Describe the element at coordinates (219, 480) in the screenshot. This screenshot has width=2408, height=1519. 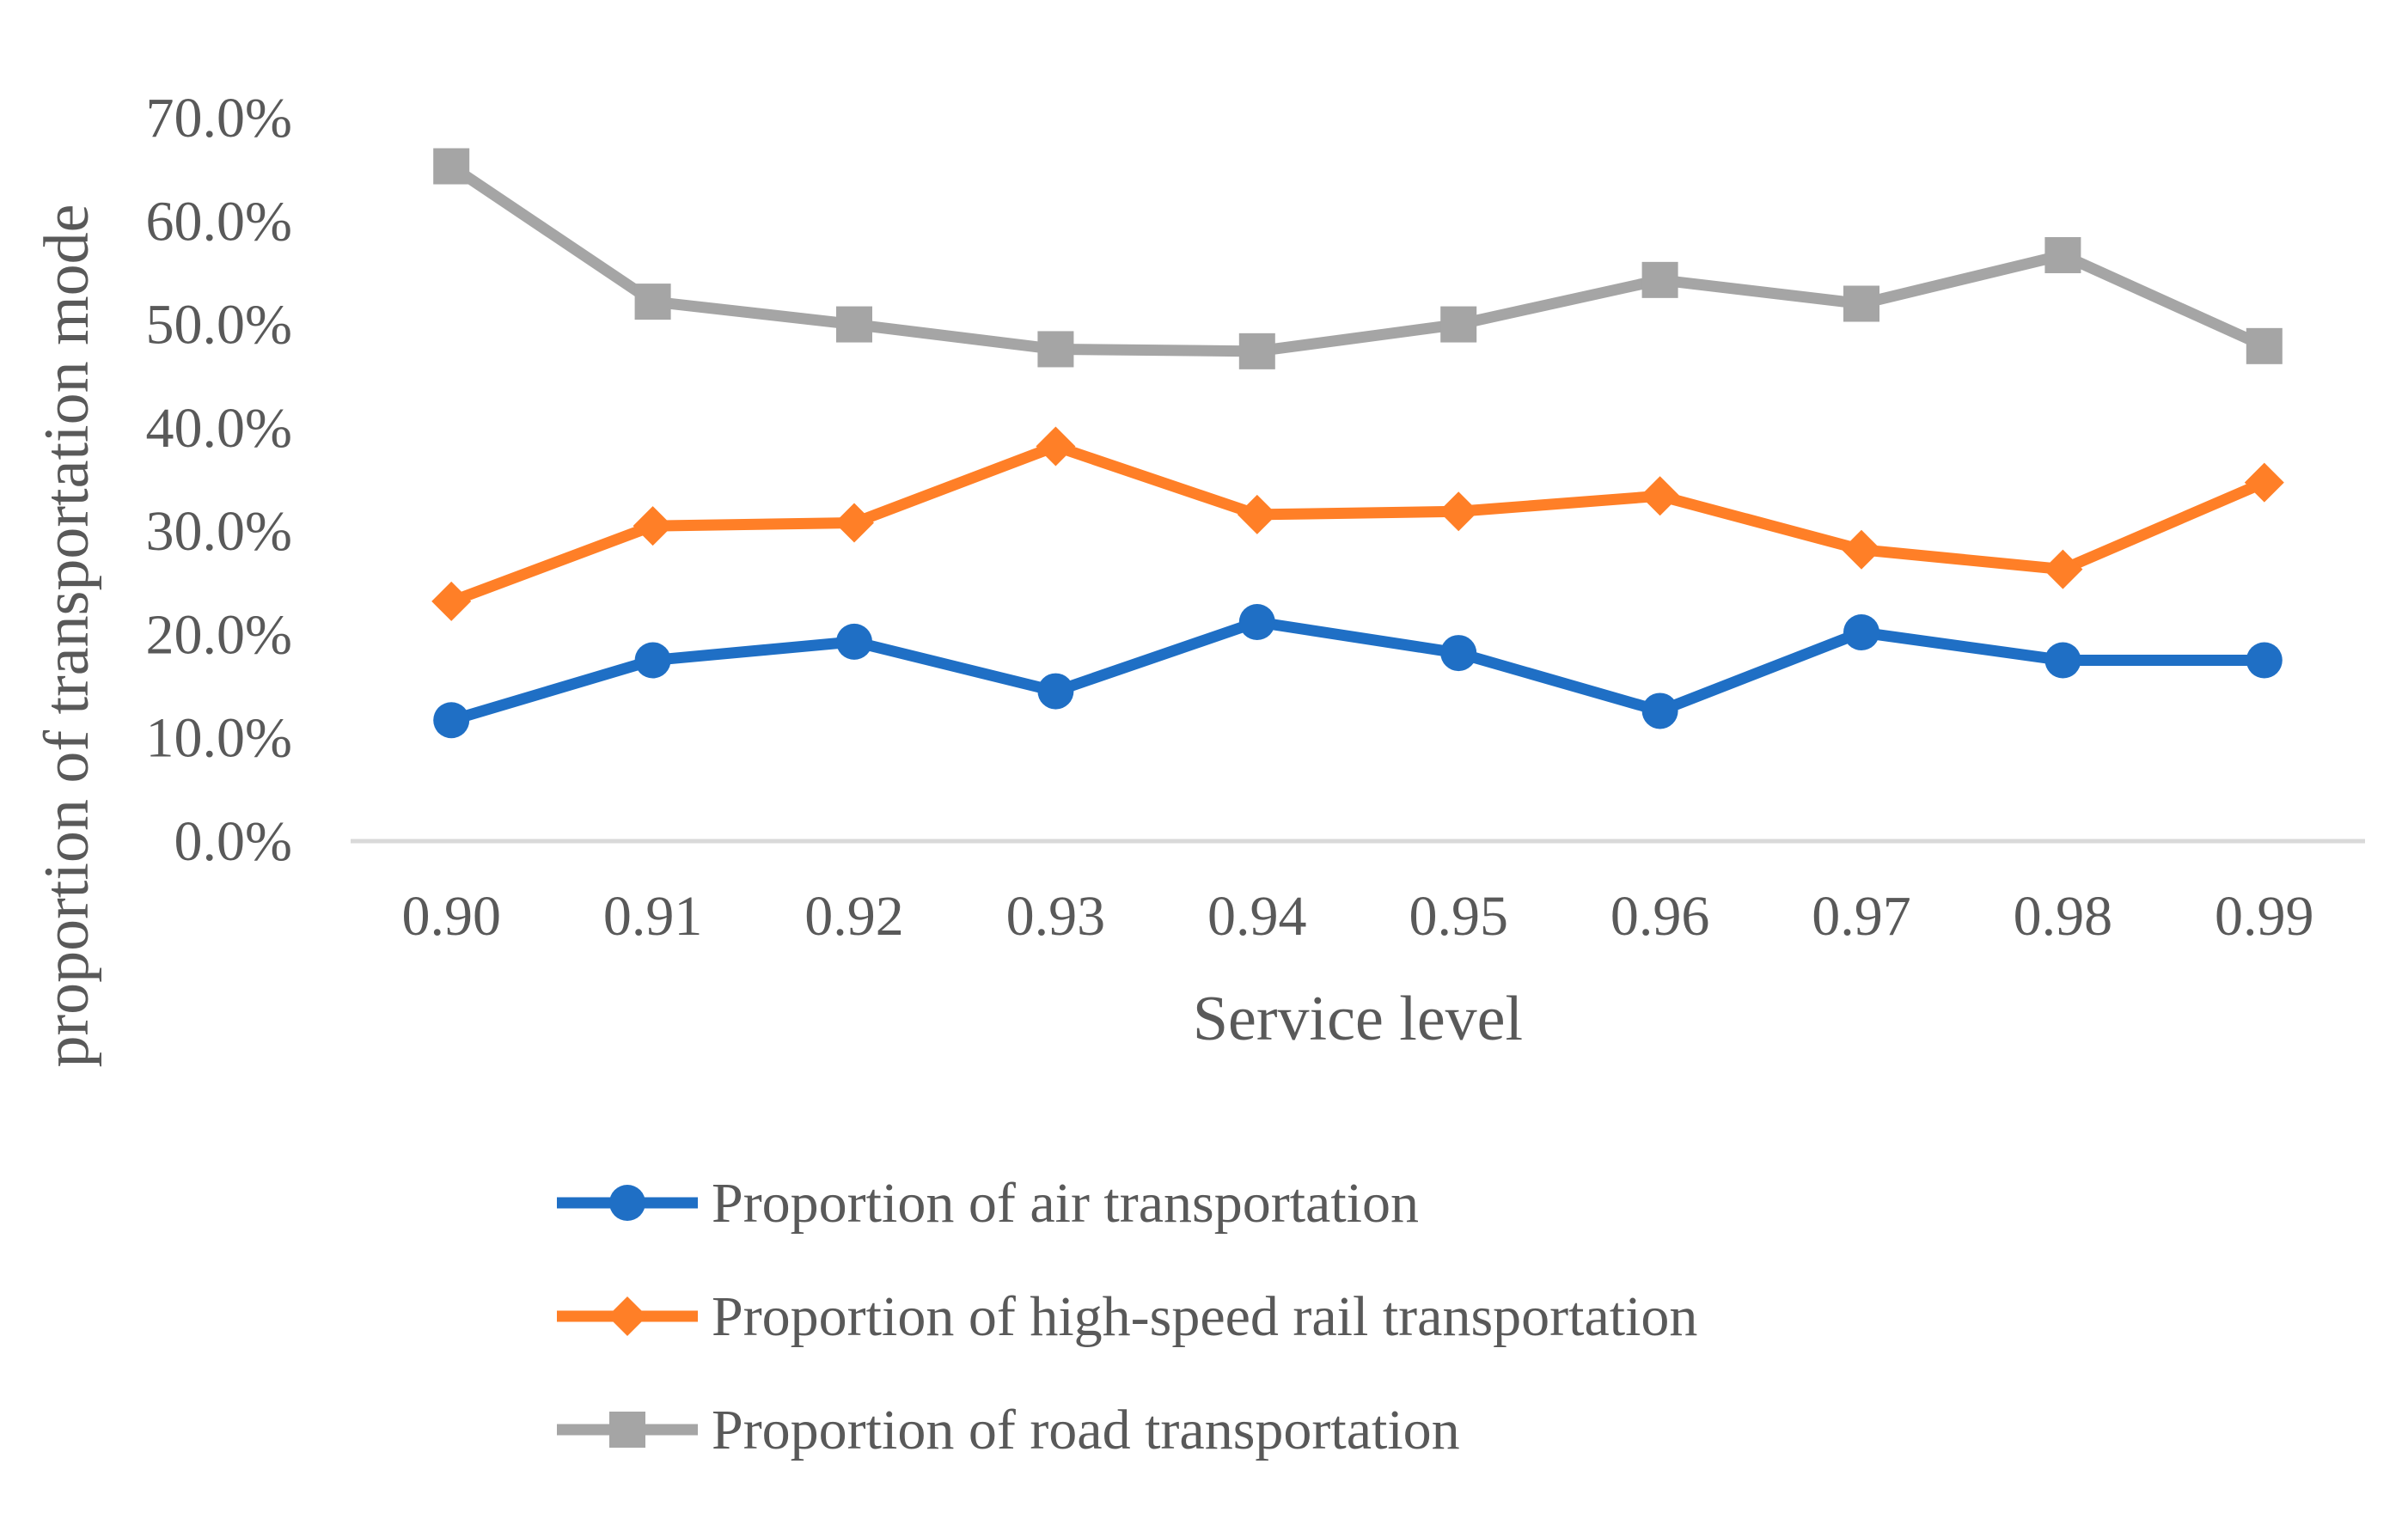
I see `y-axis-ticks: 0.0% 10.0% 20.0% 30.0% 40.0% 50.0% 60.0% 70.0%` at that location.